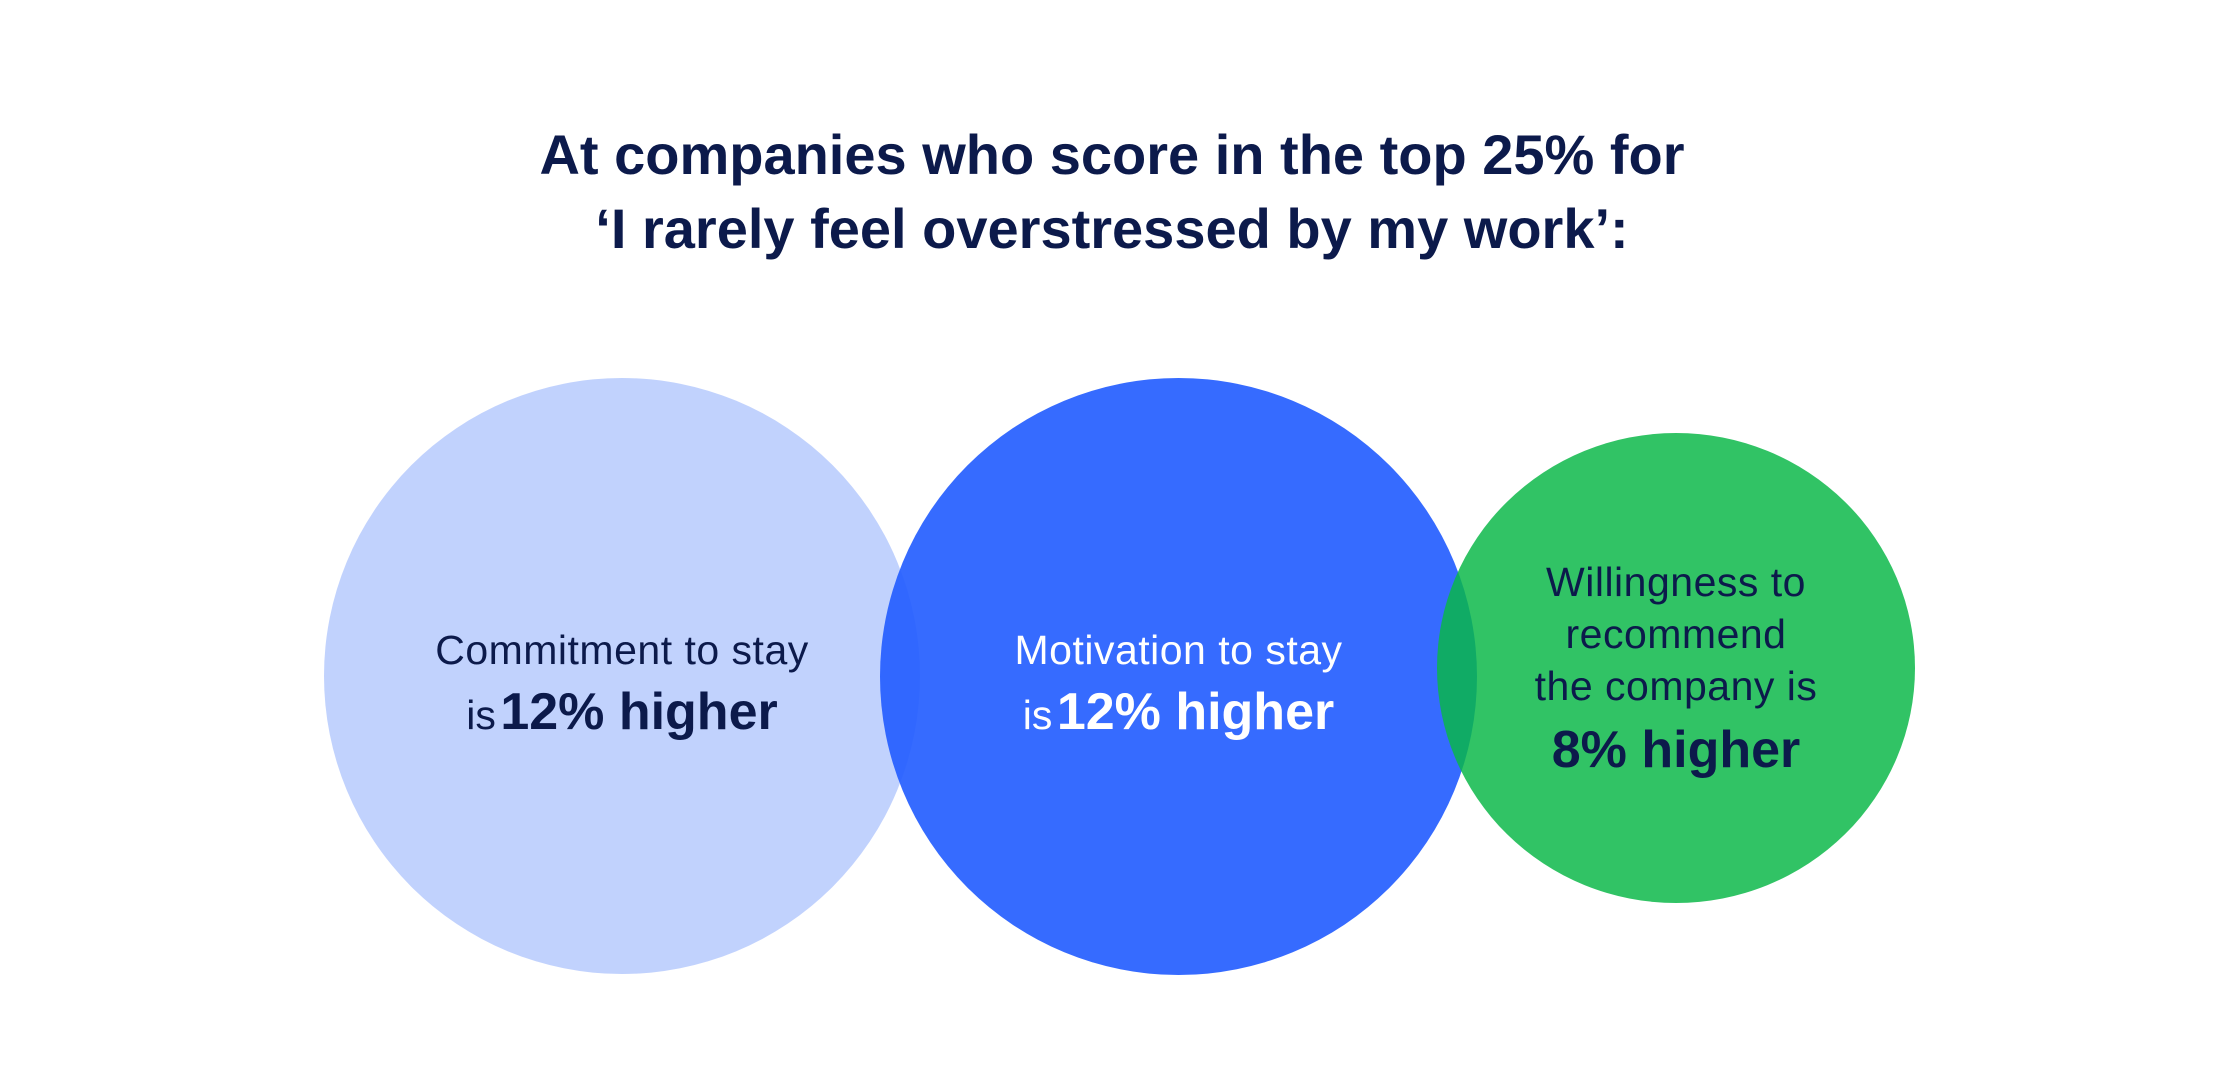 This screenshot has height=1090, width=2224. I want to click on commitment-circle, so click(622, 676).